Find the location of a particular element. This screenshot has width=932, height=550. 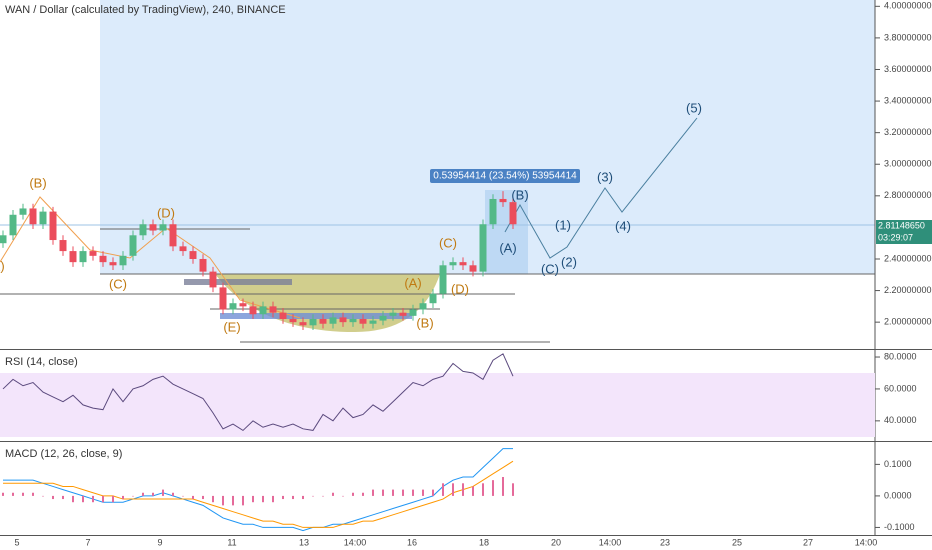

zone-box is located at coordinates (238, 282).